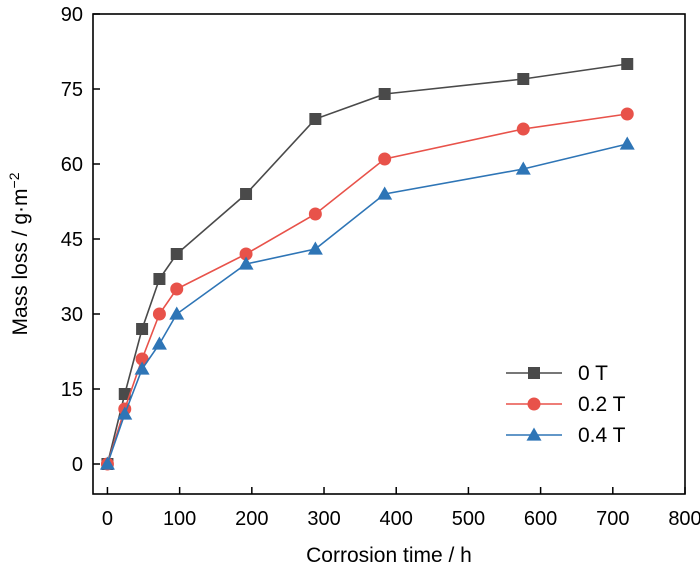 Image resolution: width=700 pixels, height=573 pixels. I want to click on legend: 0 T 0.2 T 0.4 T, so click(566, 404).